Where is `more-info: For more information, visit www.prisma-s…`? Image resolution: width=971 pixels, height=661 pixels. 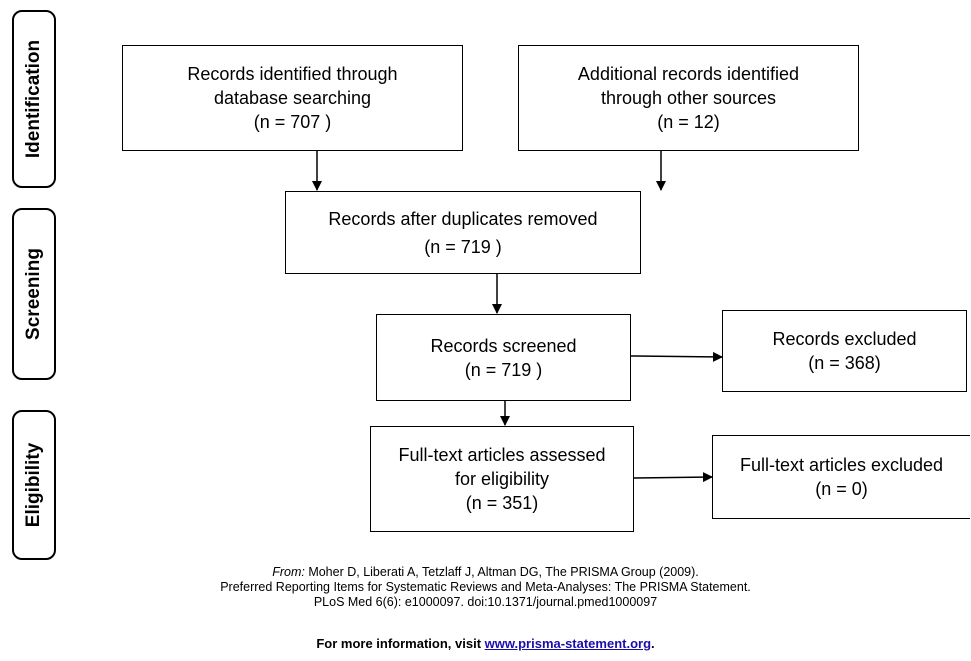 more-info: For more information, visit www.prisma-s… is located at coordinates (485, 643).